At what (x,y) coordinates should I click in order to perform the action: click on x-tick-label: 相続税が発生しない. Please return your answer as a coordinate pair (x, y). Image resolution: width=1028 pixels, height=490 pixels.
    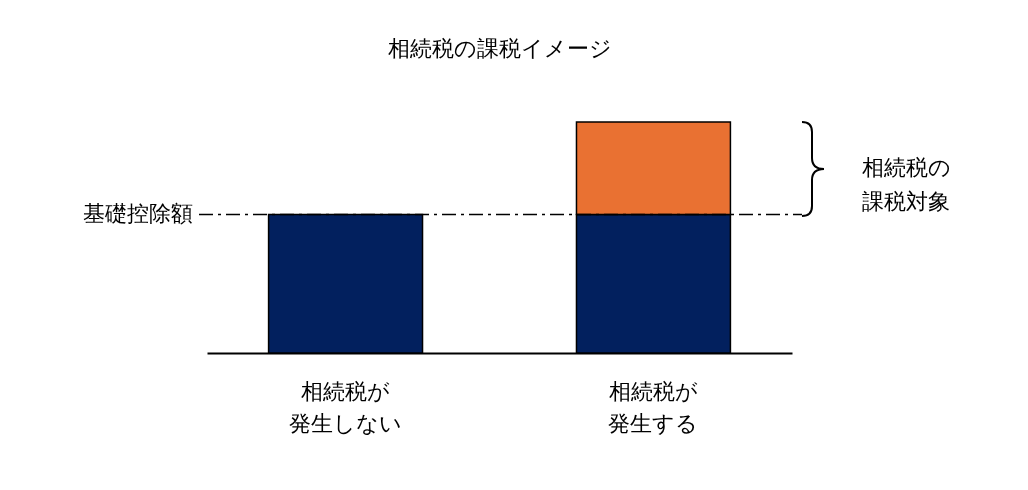
    Looking at the image, I should click on (346, 407).